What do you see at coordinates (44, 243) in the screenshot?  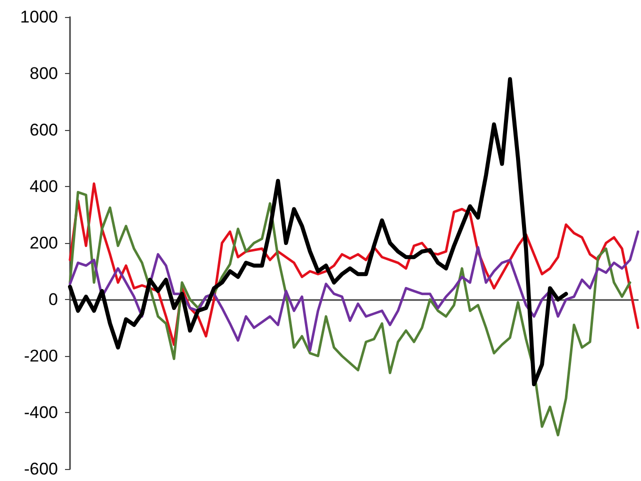 I see `y-tick-label: 200` at bounding box center [44, 243].